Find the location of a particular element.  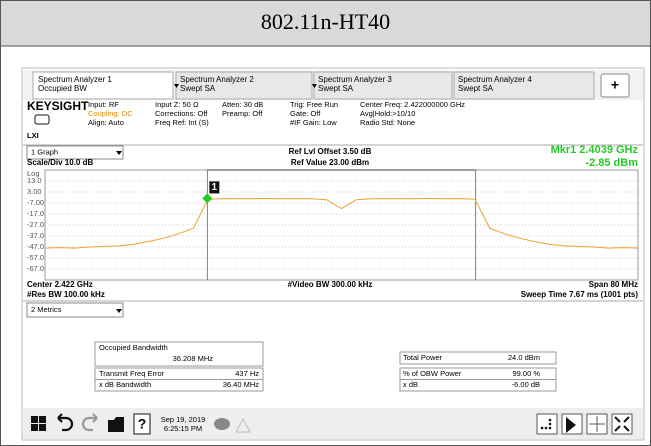

page-title: 802.11n-HT40 is located at coordinates (325, 21).